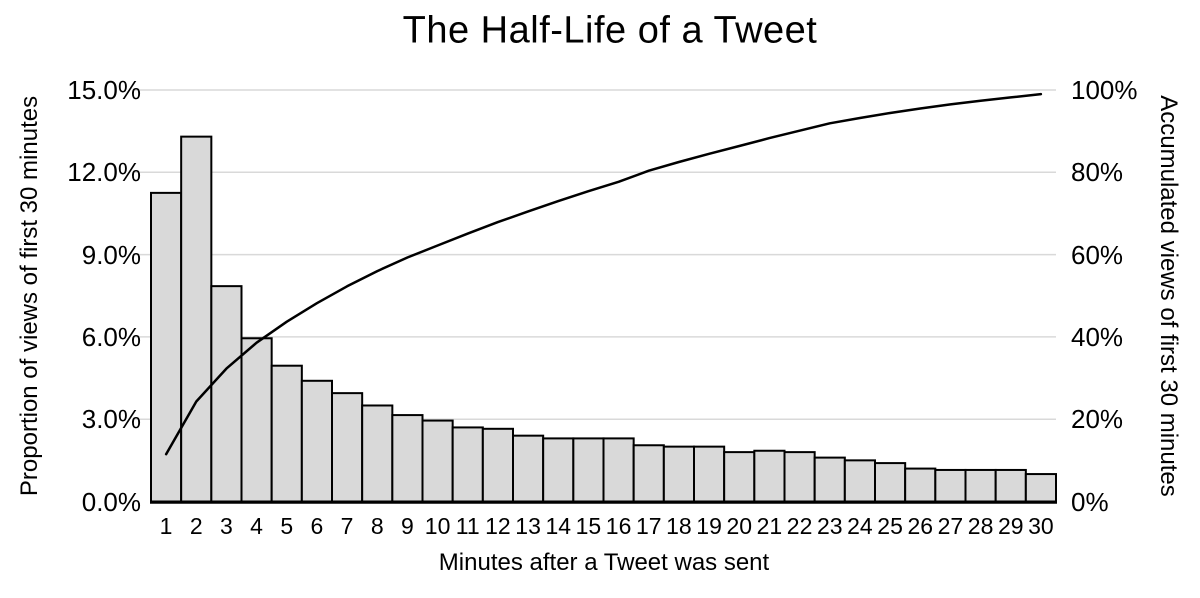 The image size is (1200, 598). Describe the element at coordinates (317, 526) in the screenshot. I see `x-tick-6: 6` at that location.